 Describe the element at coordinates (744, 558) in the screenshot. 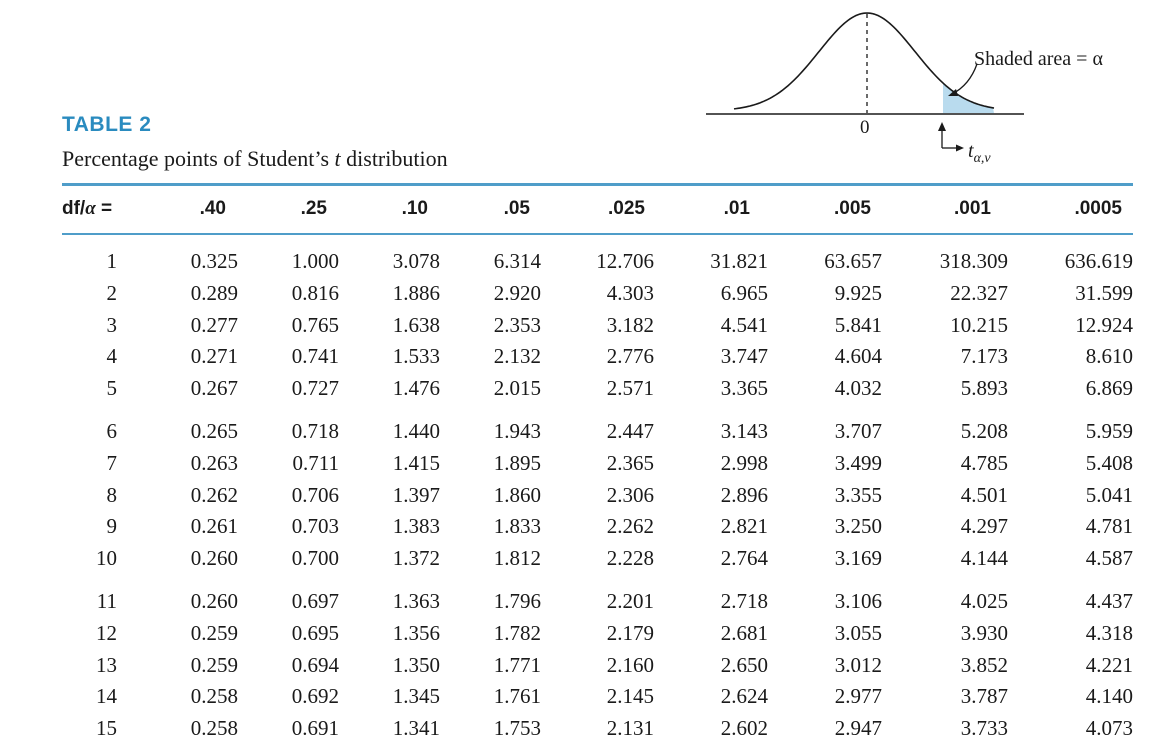

I see `value-cell: 2.764` at that location.